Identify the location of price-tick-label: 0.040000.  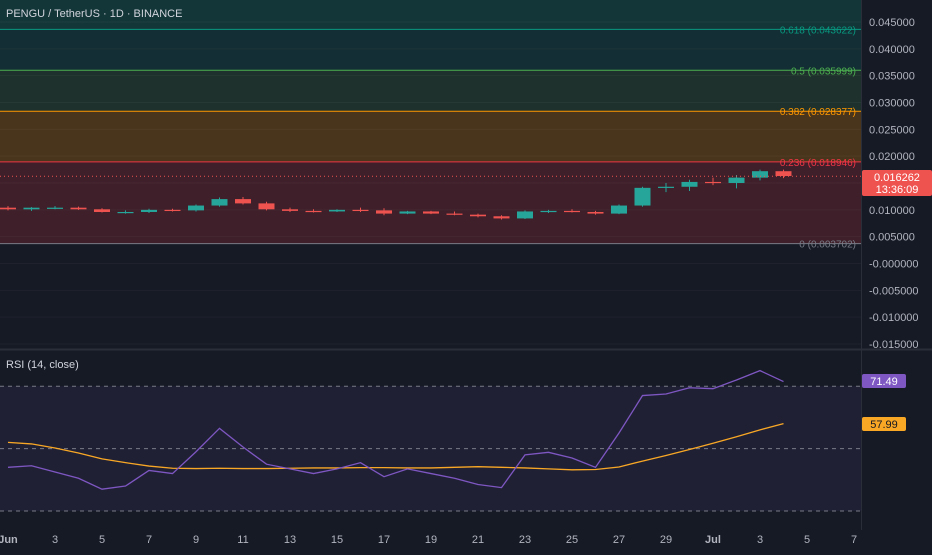
(892, 50).